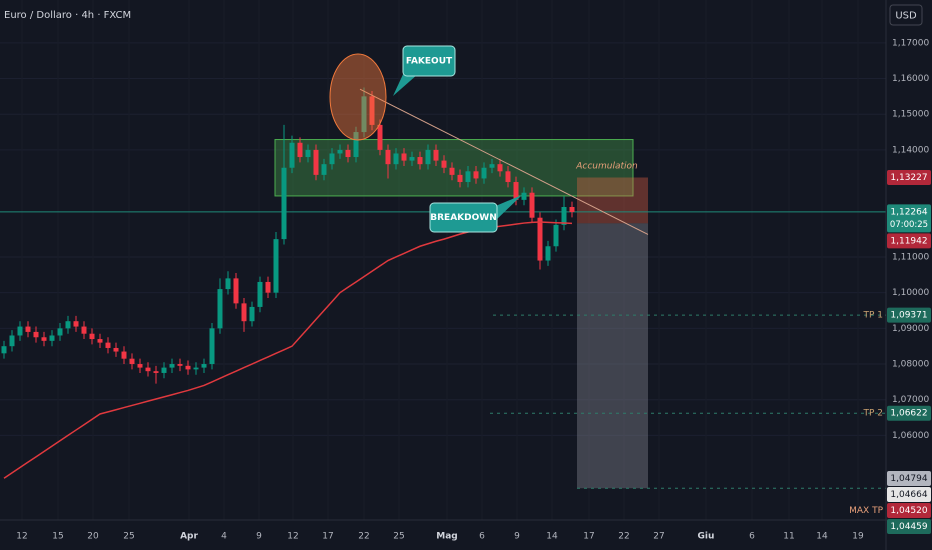 The image size is (932, 550). Describe the element at coordinates (910, 79) in the screenshot. I see `y-tick-label: 1,16000` at that location.